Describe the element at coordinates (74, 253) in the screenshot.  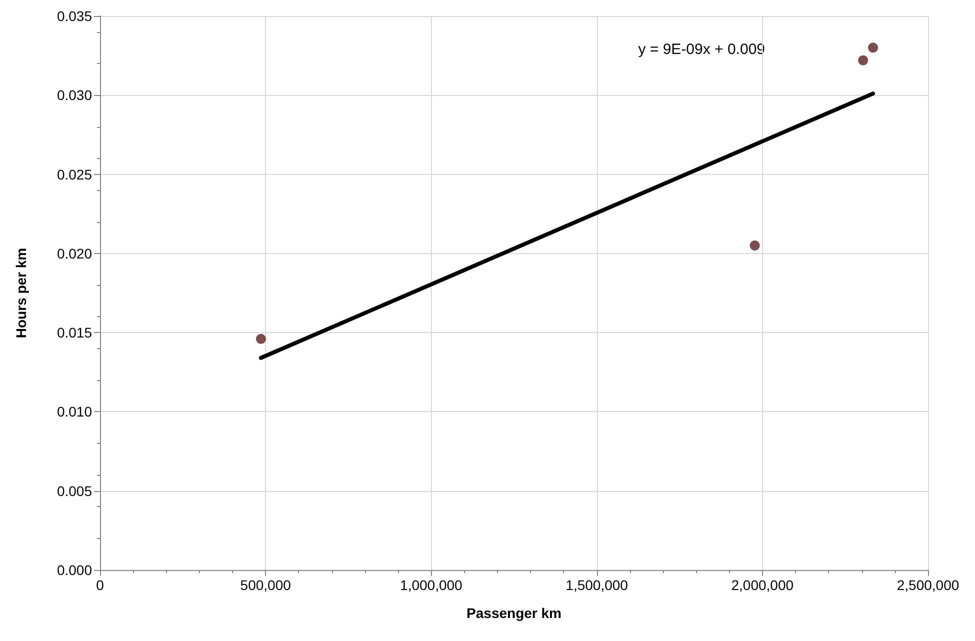
I see `y-tick-label: 0.020` at that location.